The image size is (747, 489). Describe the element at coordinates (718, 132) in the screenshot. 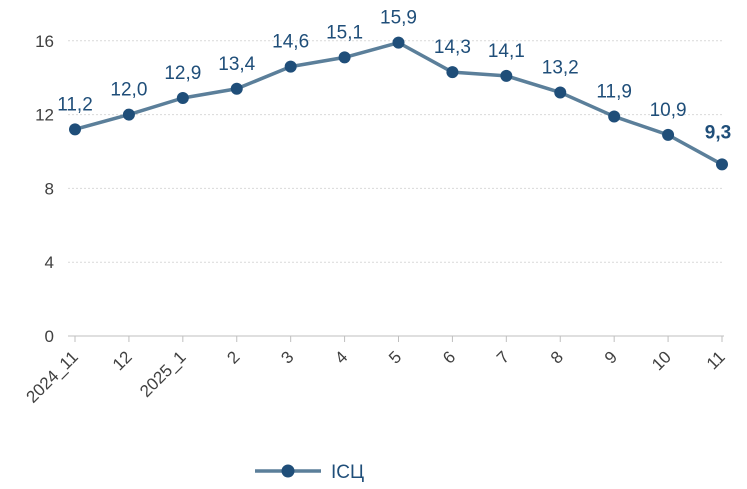

I see `data-label: 9,3` at that location.